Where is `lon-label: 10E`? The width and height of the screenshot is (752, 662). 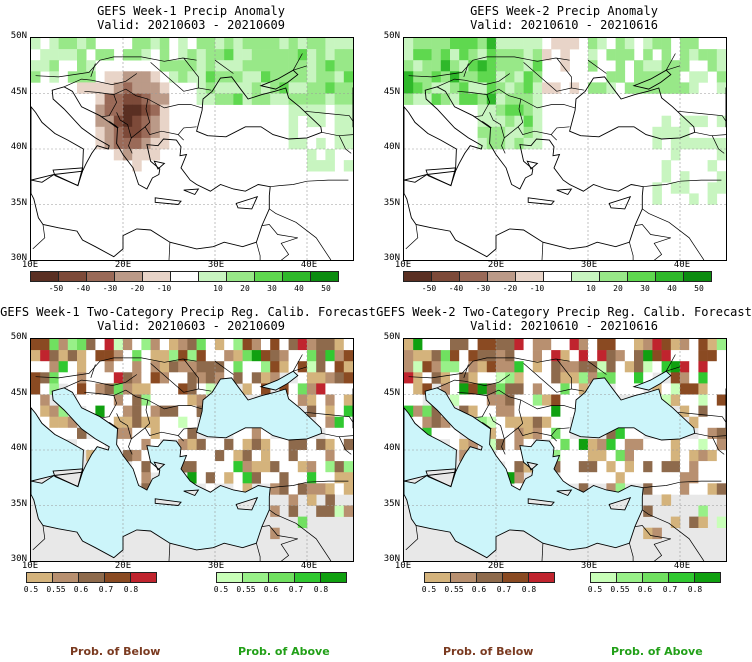 lon-label: 10E is located at coordinates (403, 265).